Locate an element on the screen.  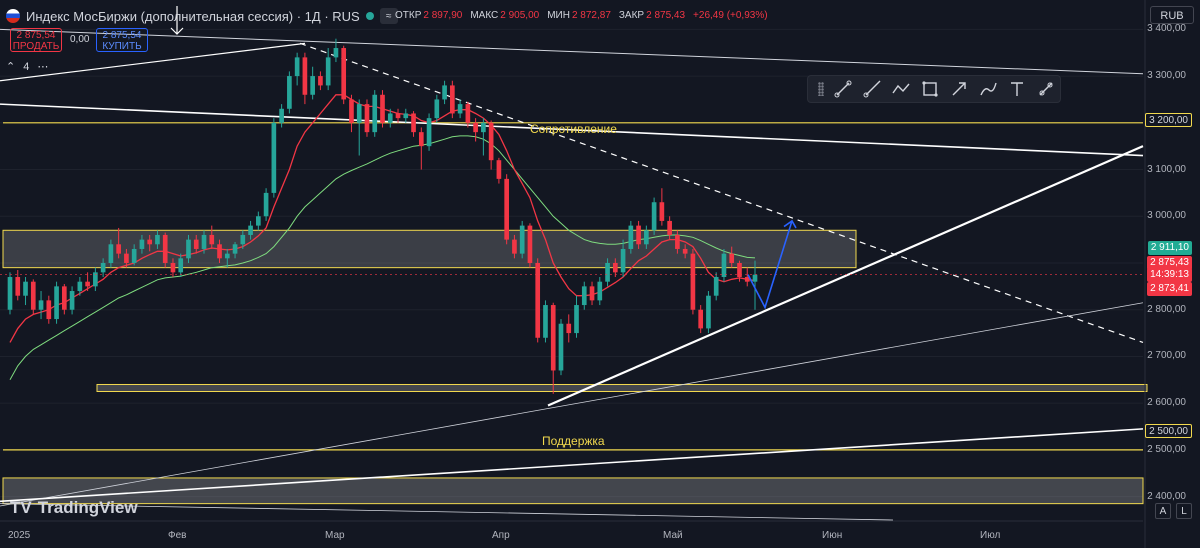
auto-scale-button: A is located at coordinates (1163, 511).